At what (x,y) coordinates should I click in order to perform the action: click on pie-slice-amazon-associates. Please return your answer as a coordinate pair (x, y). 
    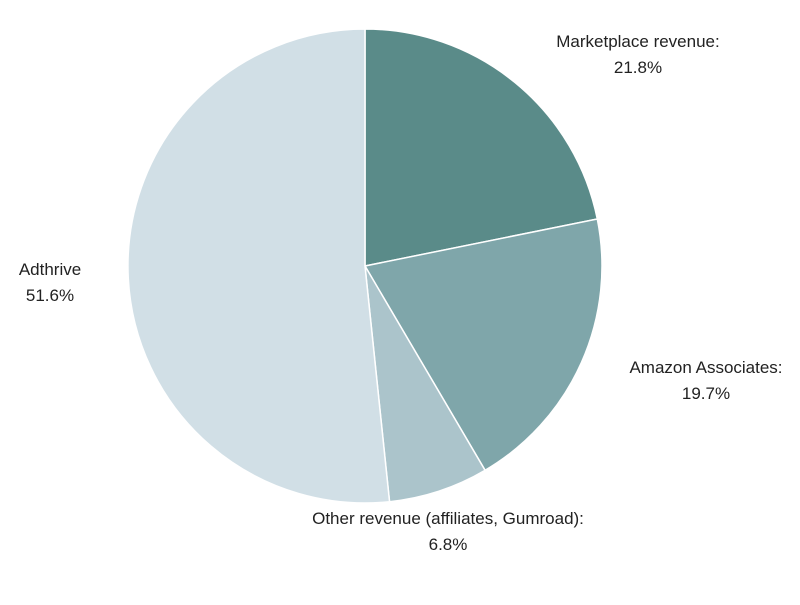
    Looking at the image, I should click on (483, 345).